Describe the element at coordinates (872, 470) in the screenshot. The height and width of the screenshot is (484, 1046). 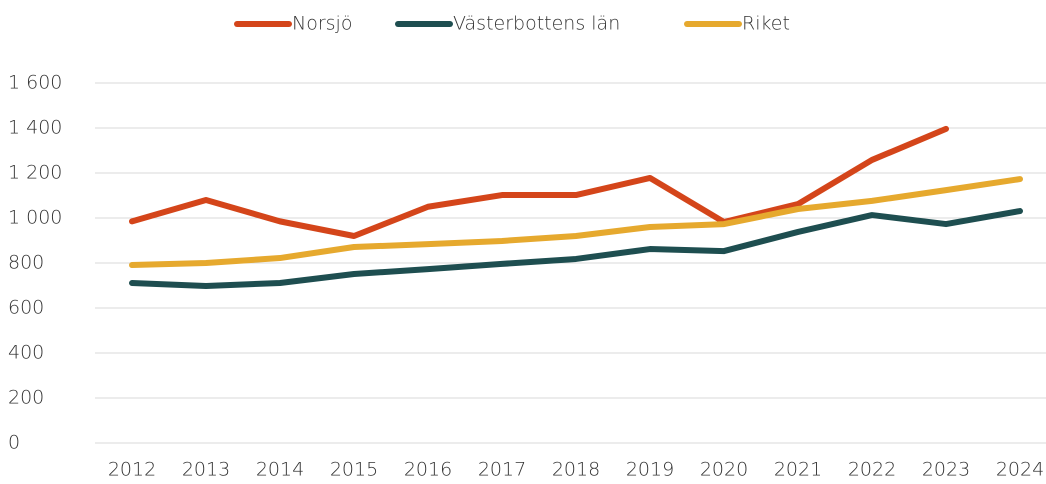
I see `x-tick-label: 2022` at that location.